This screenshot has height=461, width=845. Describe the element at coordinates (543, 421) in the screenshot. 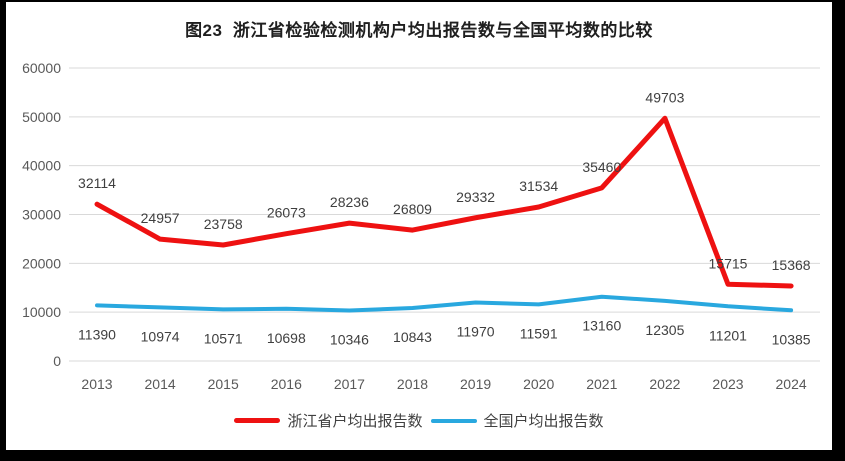

I see `legend-label: 全国户均出报告数` at that location.